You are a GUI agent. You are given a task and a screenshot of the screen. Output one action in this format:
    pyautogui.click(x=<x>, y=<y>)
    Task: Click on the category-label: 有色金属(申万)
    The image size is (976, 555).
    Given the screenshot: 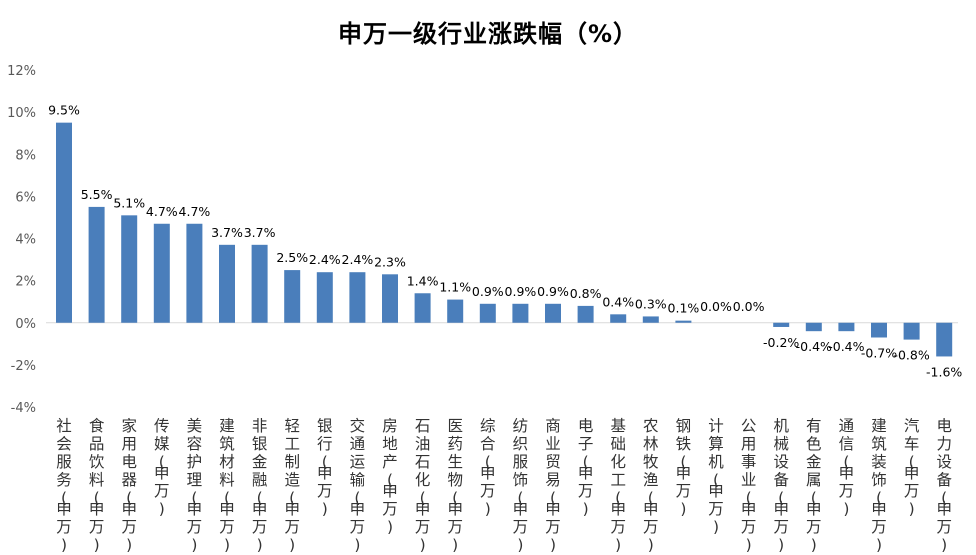 What is the action you would take?
    pyautogui.click(x=814, y=485)
    